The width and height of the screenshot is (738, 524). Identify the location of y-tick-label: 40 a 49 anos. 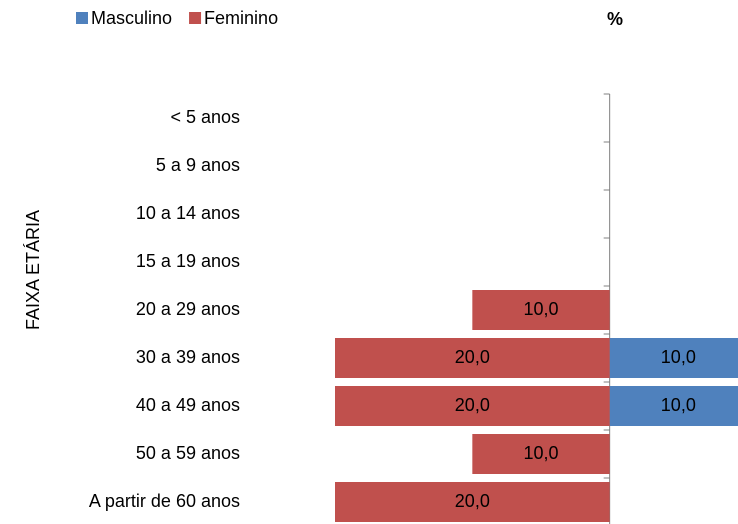
(188, 405).